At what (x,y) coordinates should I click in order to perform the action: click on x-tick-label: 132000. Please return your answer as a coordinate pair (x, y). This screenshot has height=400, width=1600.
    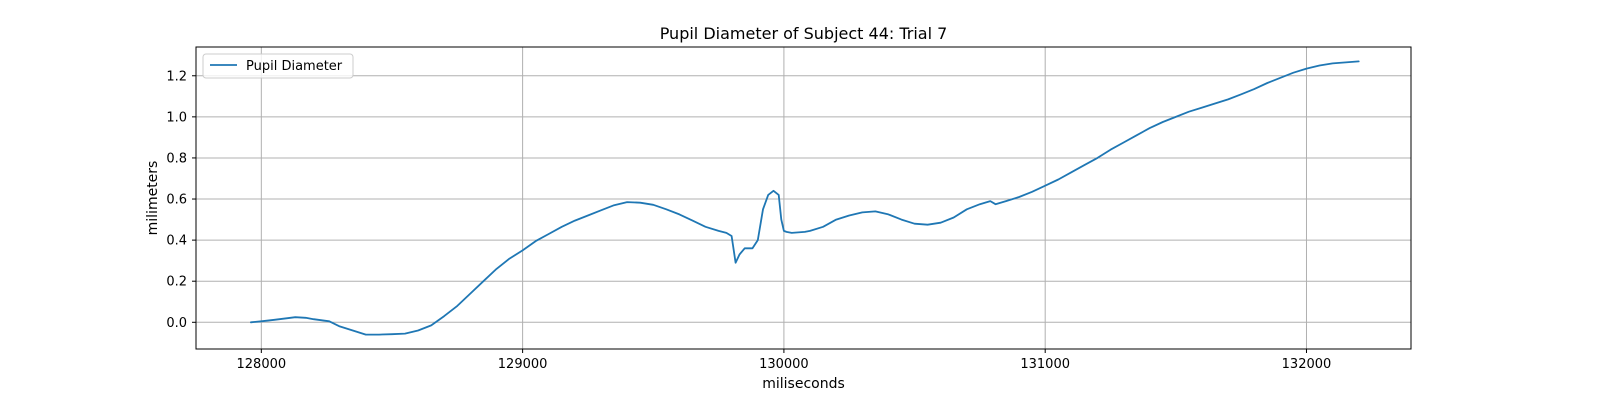
    Looking at the image, I should click on (1307, 364).